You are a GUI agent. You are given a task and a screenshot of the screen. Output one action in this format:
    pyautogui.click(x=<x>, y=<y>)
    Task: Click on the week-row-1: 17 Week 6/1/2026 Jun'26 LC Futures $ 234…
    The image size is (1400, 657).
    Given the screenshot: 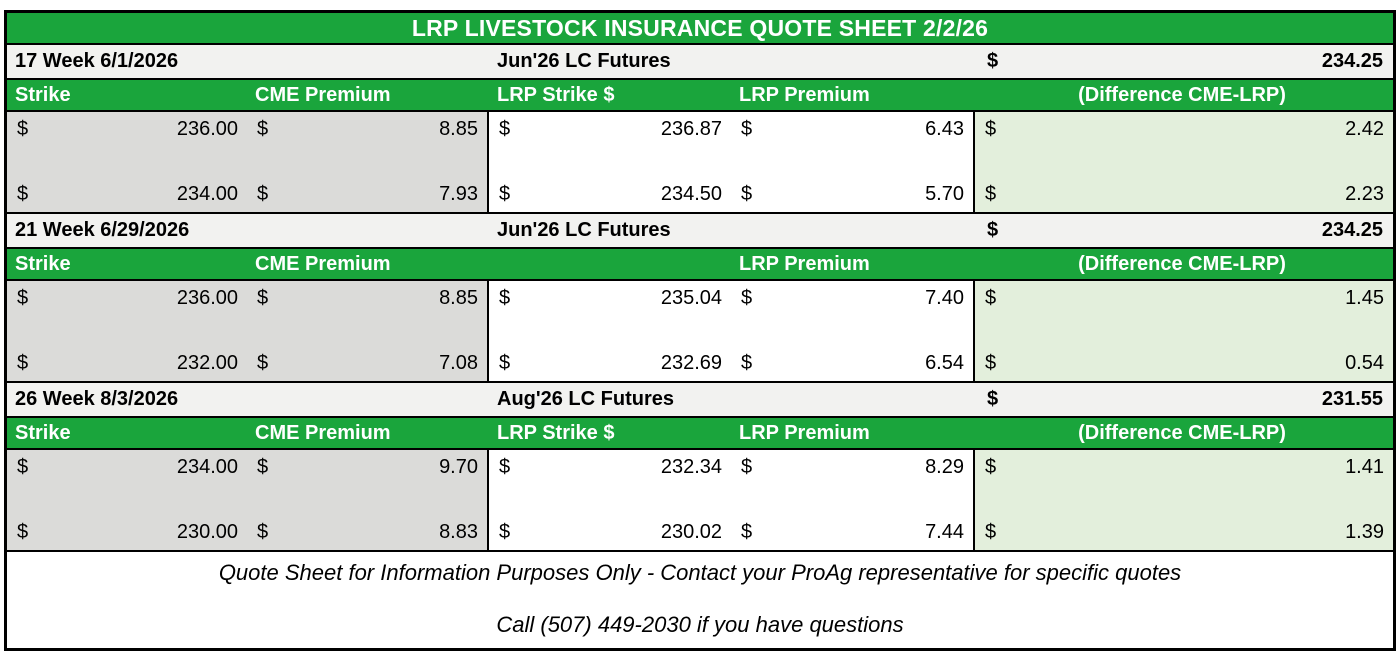 What is the action you would take?
    pyautogui.click(x=700, y=62)
    